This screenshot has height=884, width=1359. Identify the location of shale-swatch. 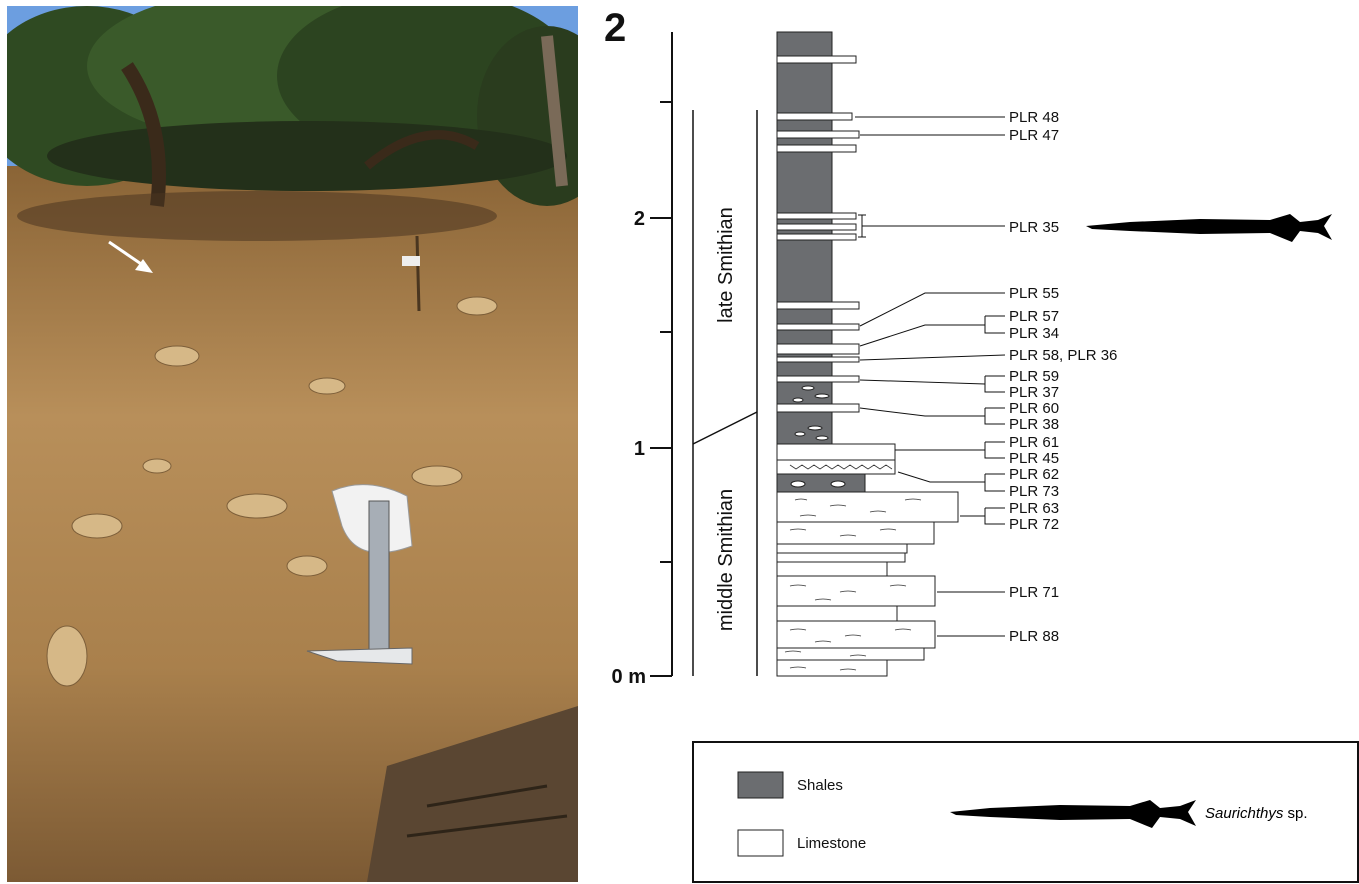
(760, 785).